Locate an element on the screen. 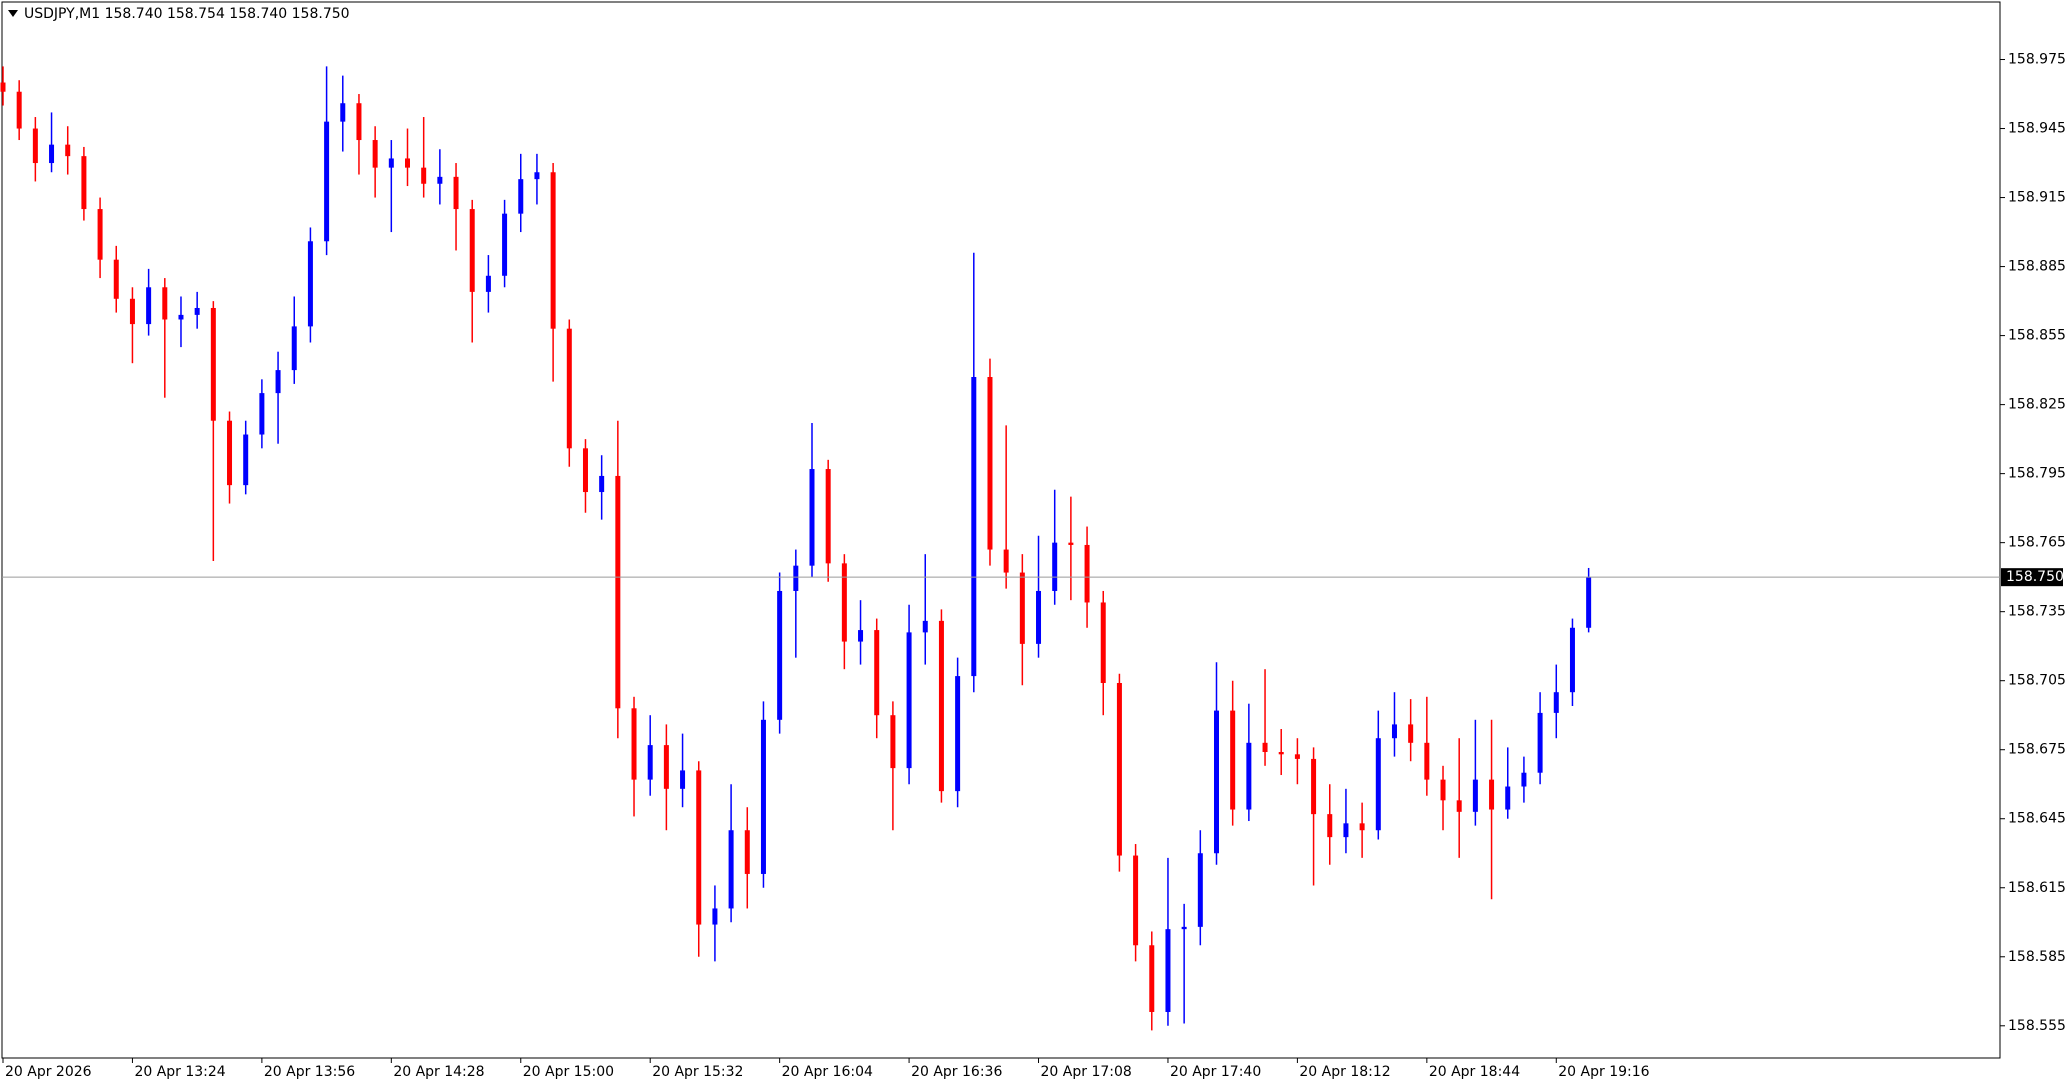  x-tick-label: 20 Apr 19:16 is located at coordinates (1603, 1072).